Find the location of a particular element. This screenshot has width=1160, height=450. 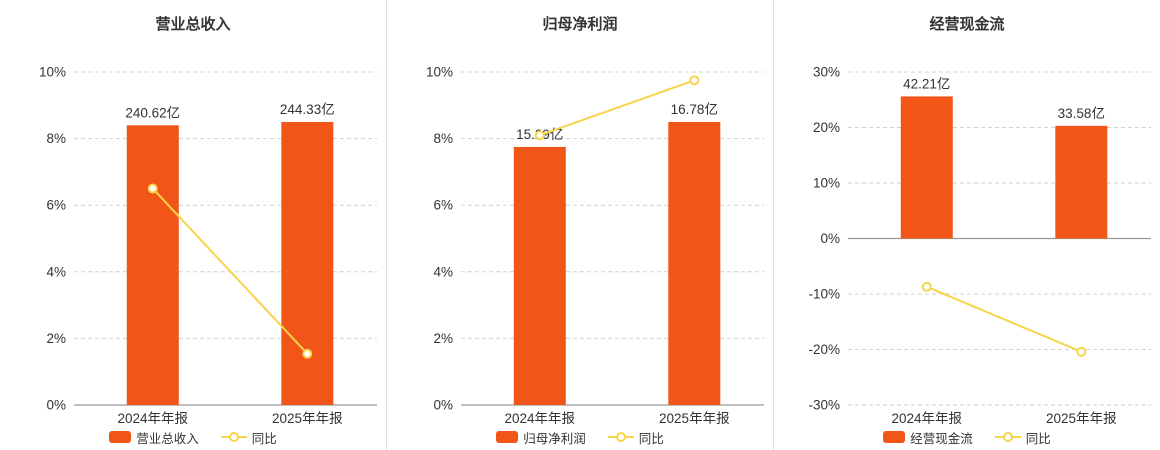

legend-total-revenue: 营业总收入 同比 is located at coordinates (193, 437).